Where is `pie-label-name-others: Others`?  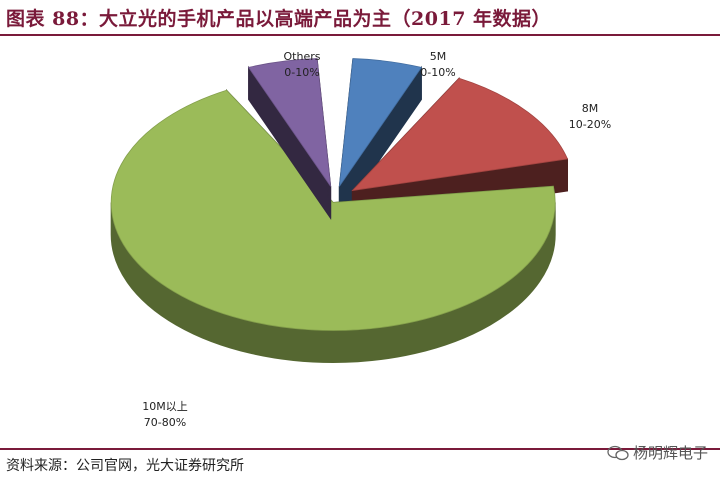 pie-label-name-others: Others is located at coordinates (302, 56).